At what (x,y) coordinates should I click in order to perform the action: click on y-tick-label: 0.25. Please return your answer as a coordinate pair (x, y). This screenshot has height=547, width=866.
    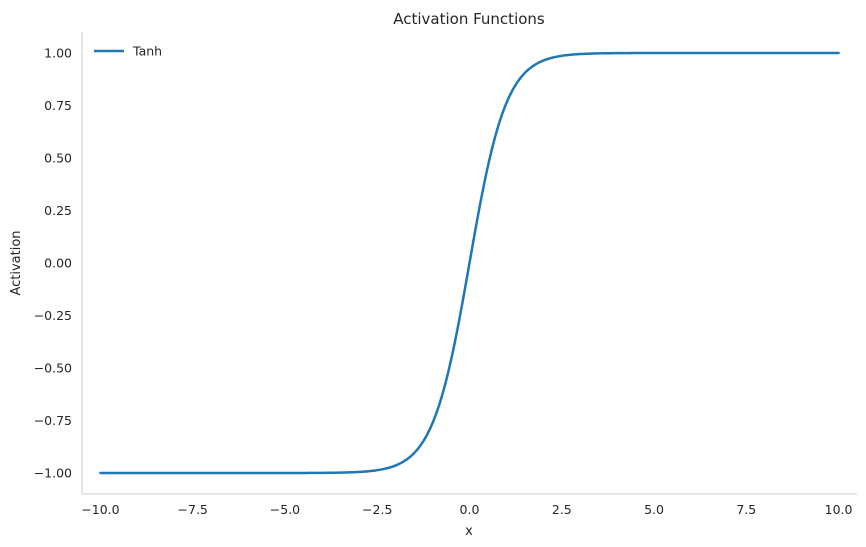
    Looking at the image, I should click on (58, 210).